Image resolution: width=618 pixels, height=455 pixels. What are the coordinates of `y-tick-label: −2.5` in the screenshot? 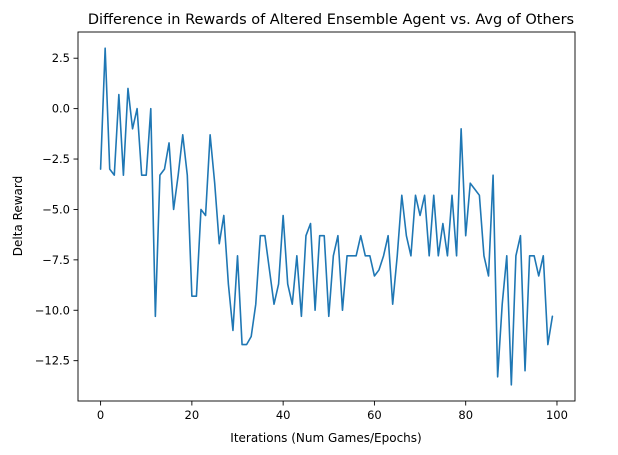 It's located at (56, 159).